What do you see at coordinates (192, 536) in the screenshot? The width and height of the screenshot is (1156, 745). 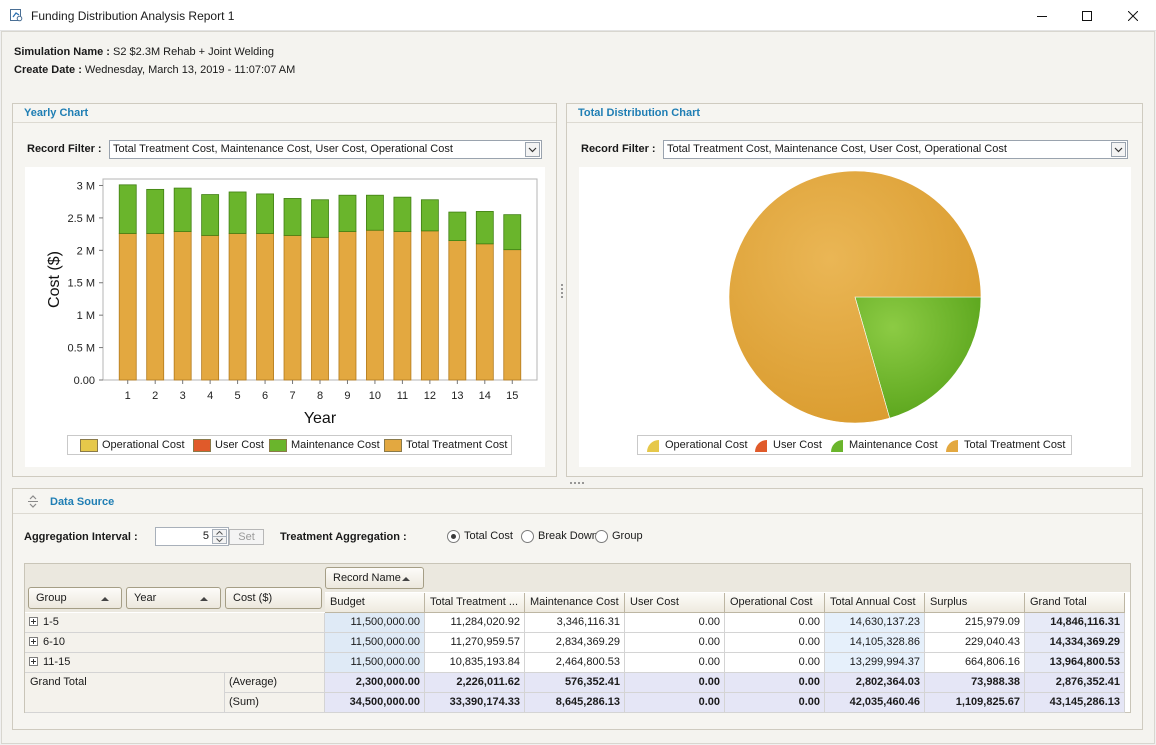 I see `aggregation-interval-spinner: 5` at bounding box center [192, 536].